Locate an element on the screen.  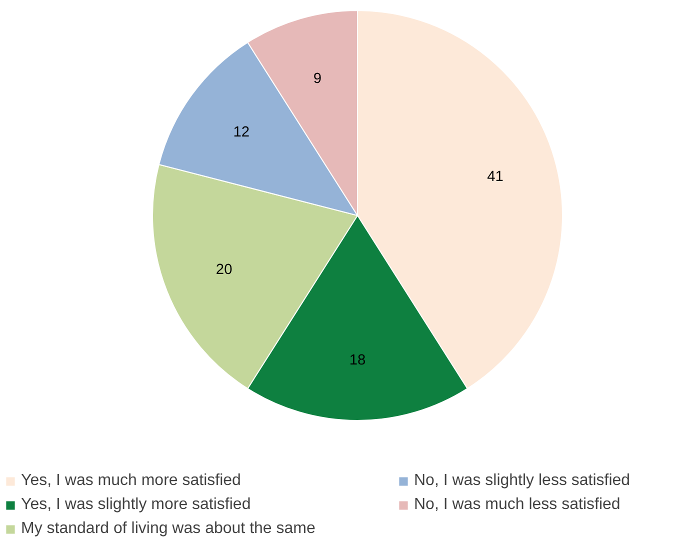
legend-label: My standard of living was about the same is located at coordinates (168, 529).